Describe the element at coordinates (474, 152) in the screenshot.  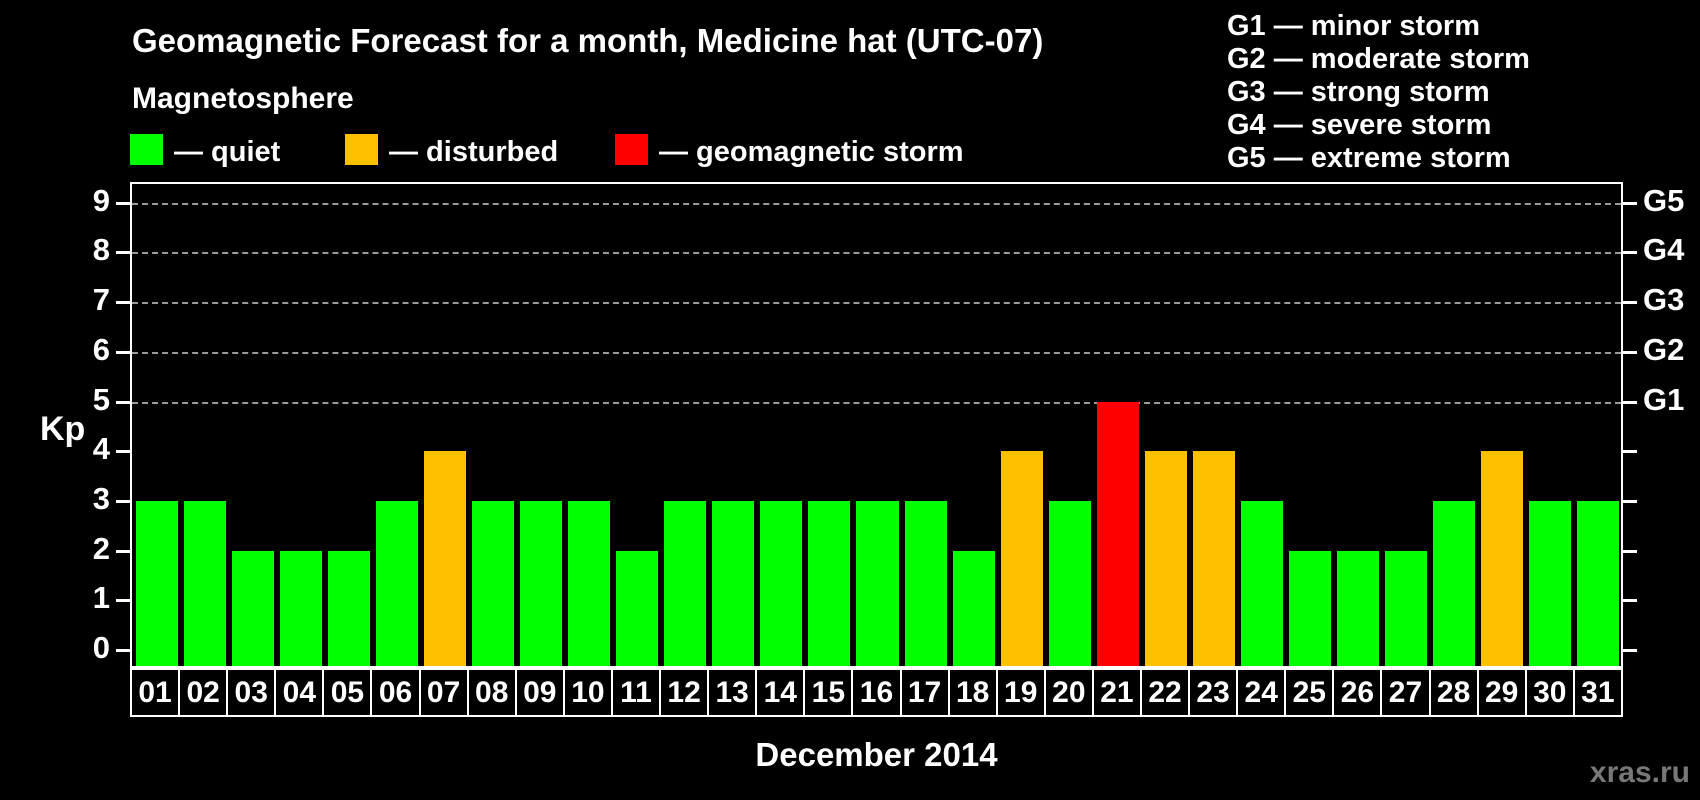
I see `legend-label-disturbed: — disturbed` at that location.